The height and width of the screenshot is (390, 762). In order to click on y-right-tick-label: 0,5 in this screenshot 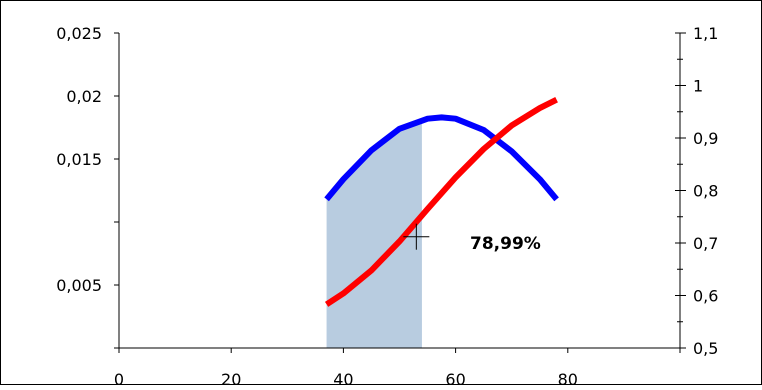, I will do `click(705, 348)`.